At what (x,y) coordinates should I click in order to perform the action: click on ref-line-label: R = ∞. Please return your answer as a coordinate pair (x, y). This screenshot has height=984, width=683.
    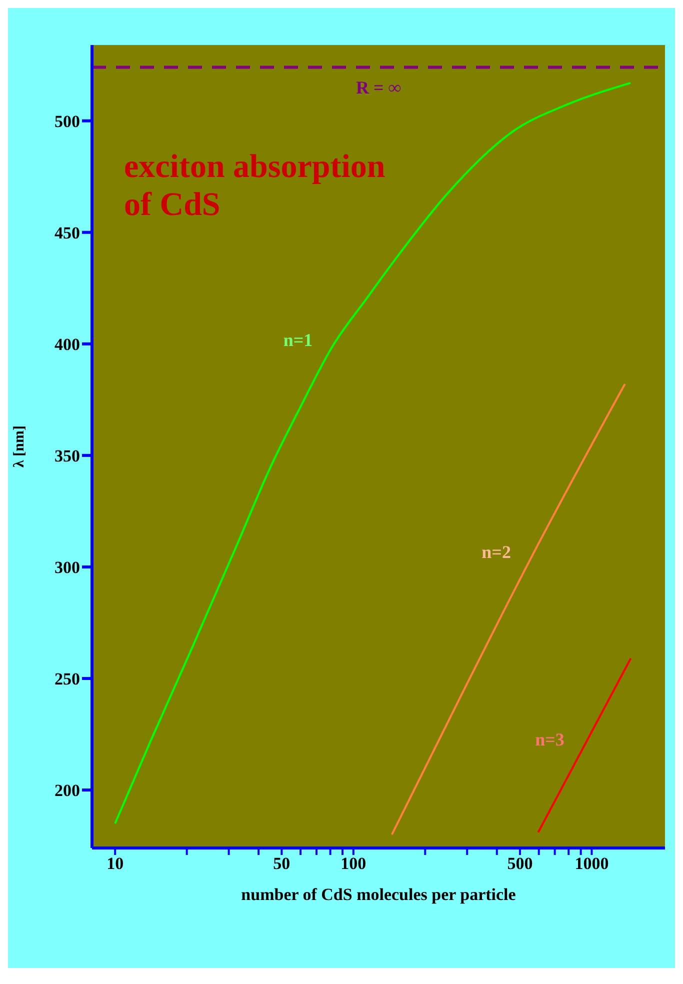
    Looking at the image, I should click on (379, 87).